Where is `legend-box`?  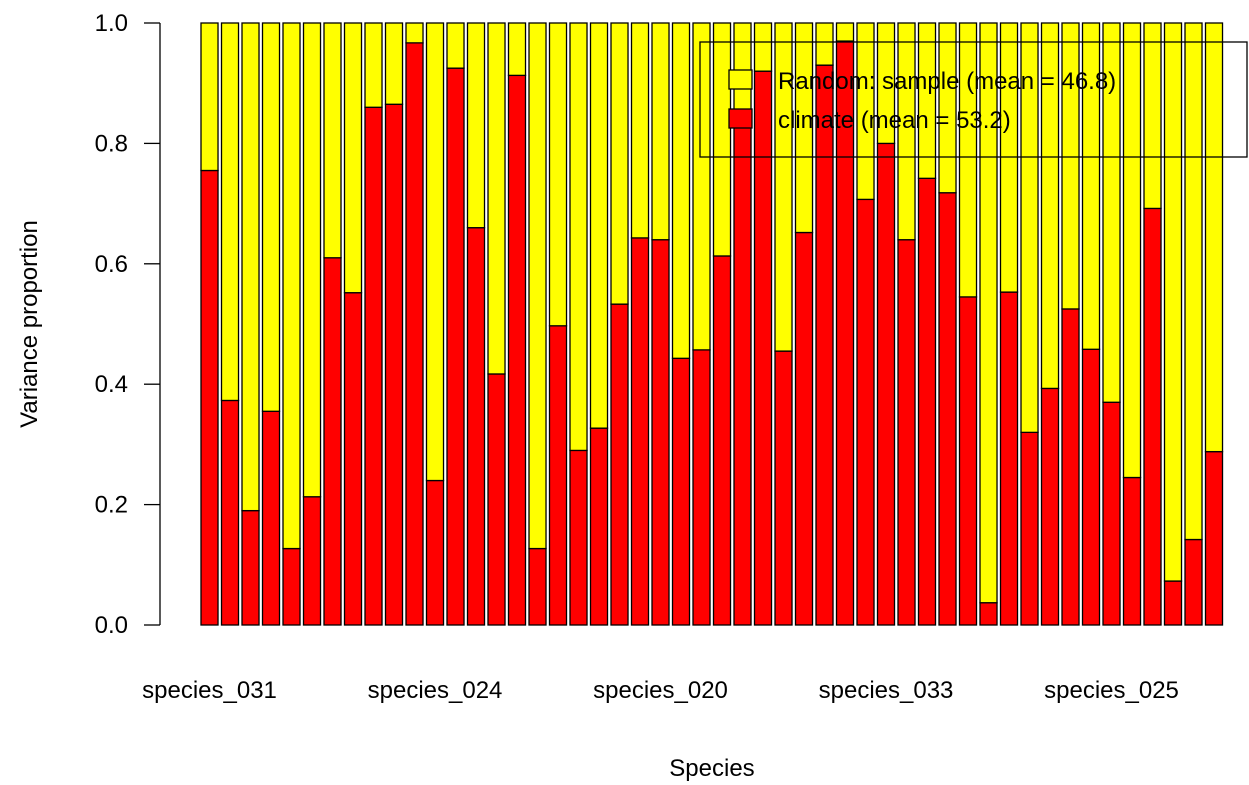 legend-box is located at coordinates (973, 99).